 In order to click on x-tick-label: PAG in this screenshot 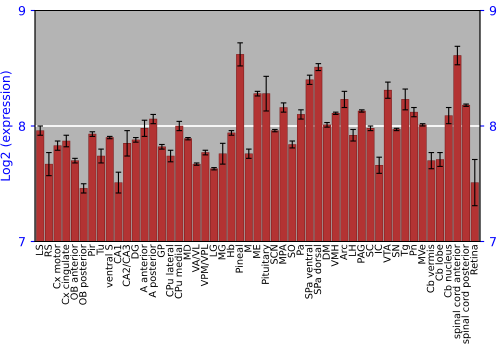, I will do `click(361, 254)`.